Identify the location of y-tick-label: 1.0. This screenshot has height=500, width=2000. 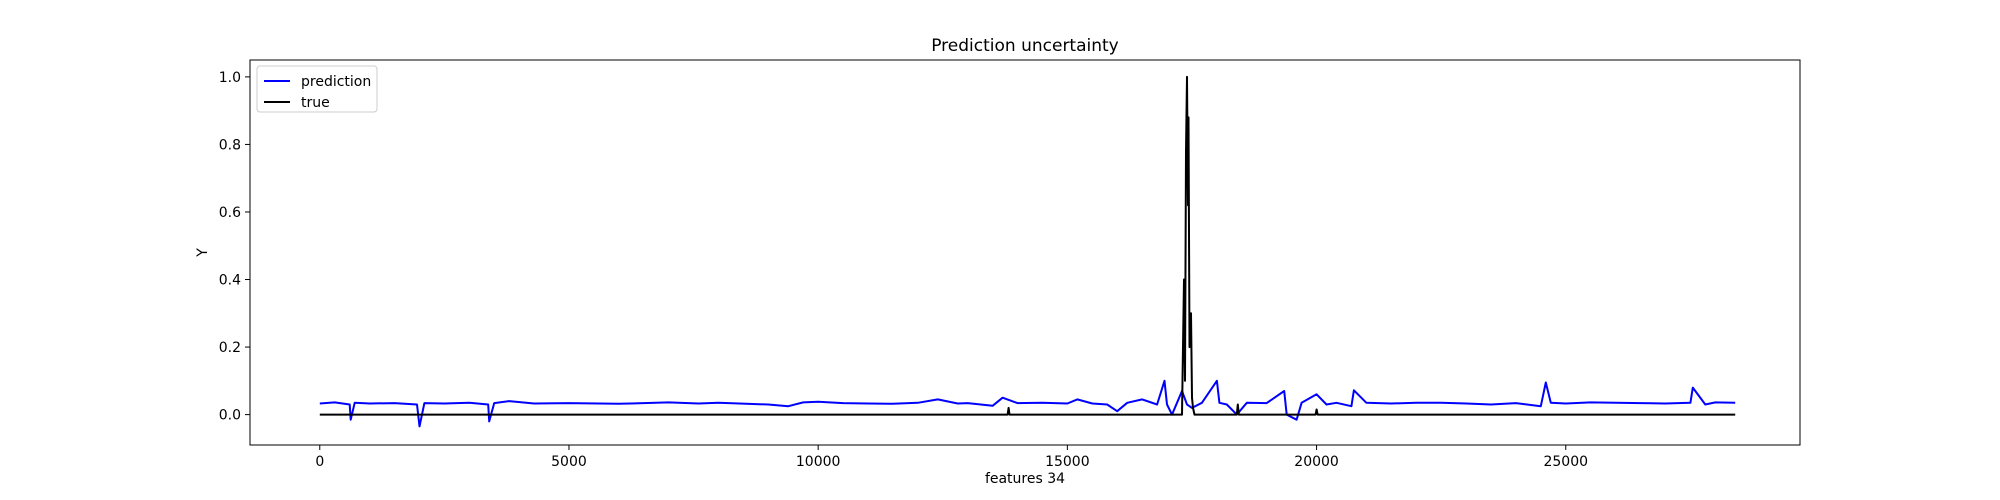
(230, 78).